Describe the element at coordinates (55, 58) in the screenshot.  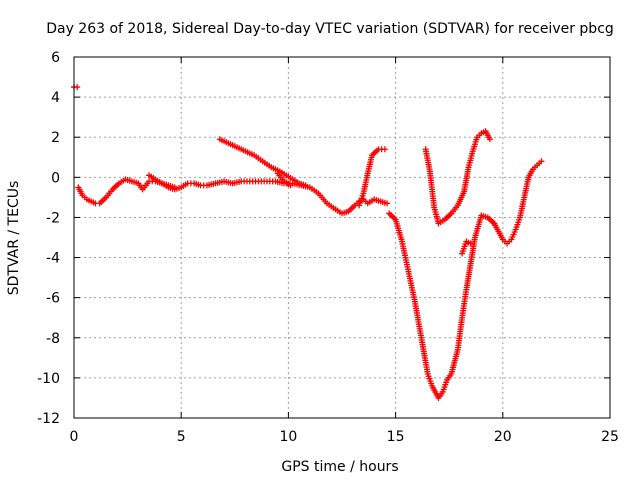
I see `y-tick-label: 6` at that location.